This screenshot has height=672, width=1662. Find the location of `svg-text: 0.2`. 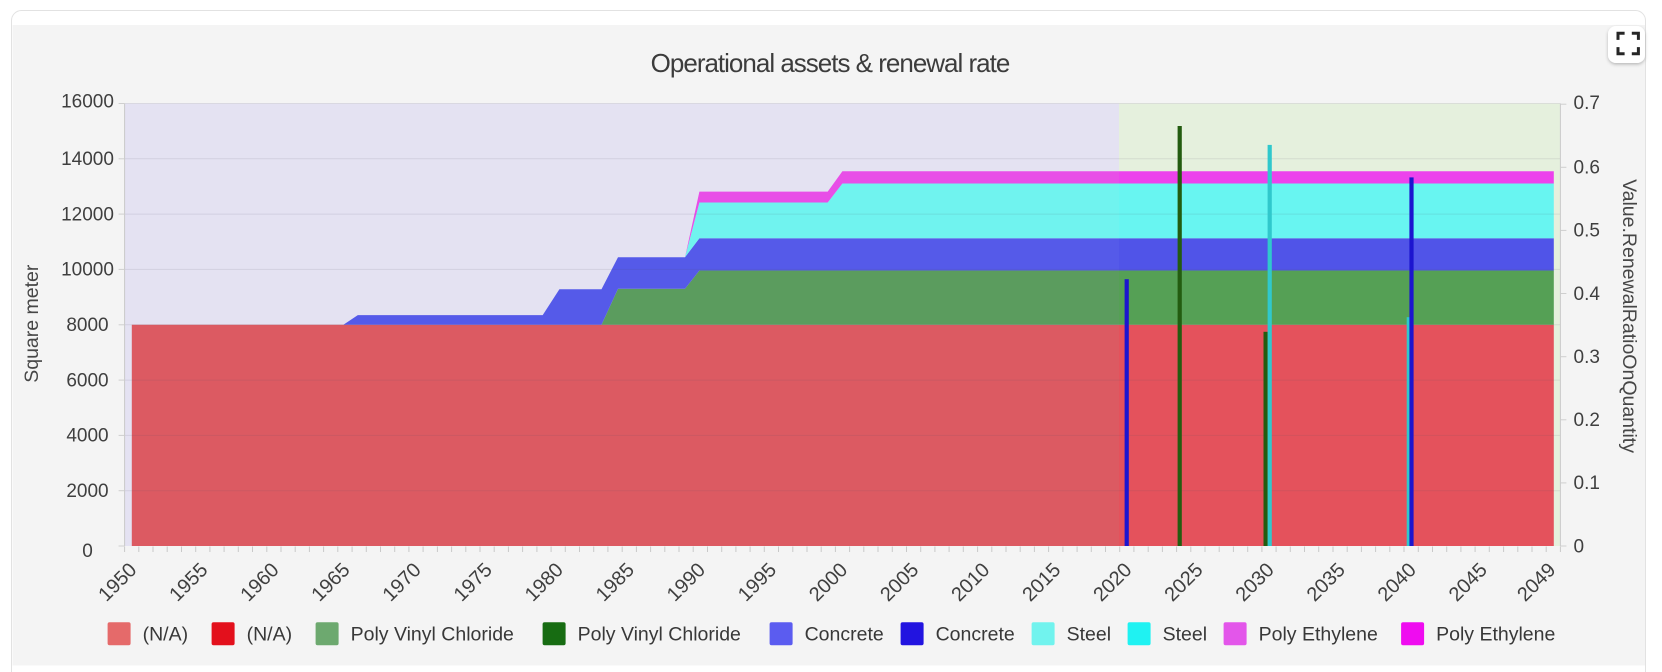

svg-text: 0.2 is located at coordinates (1587, 420).